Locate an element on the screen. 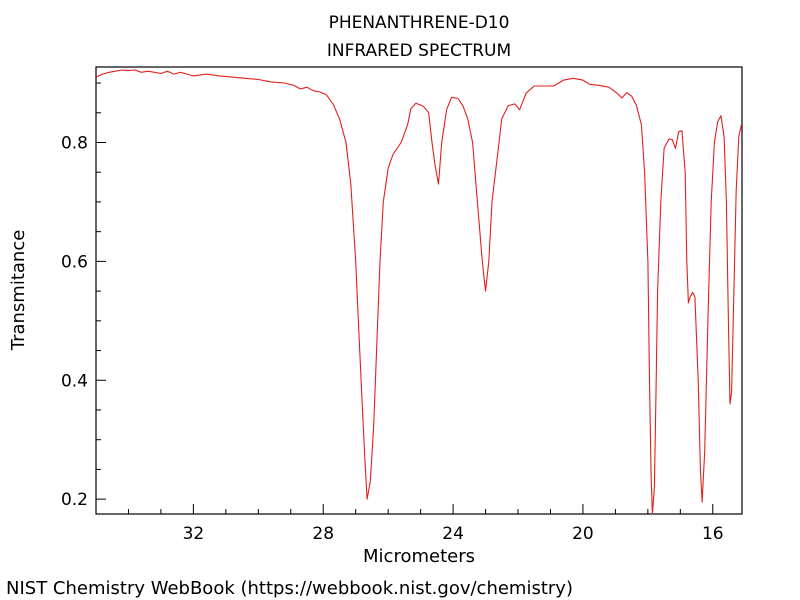 This screenshot has height=600, width=800. chart-title-line-2: INFRARED SPECTRUM is located at coordinates (419, 51).